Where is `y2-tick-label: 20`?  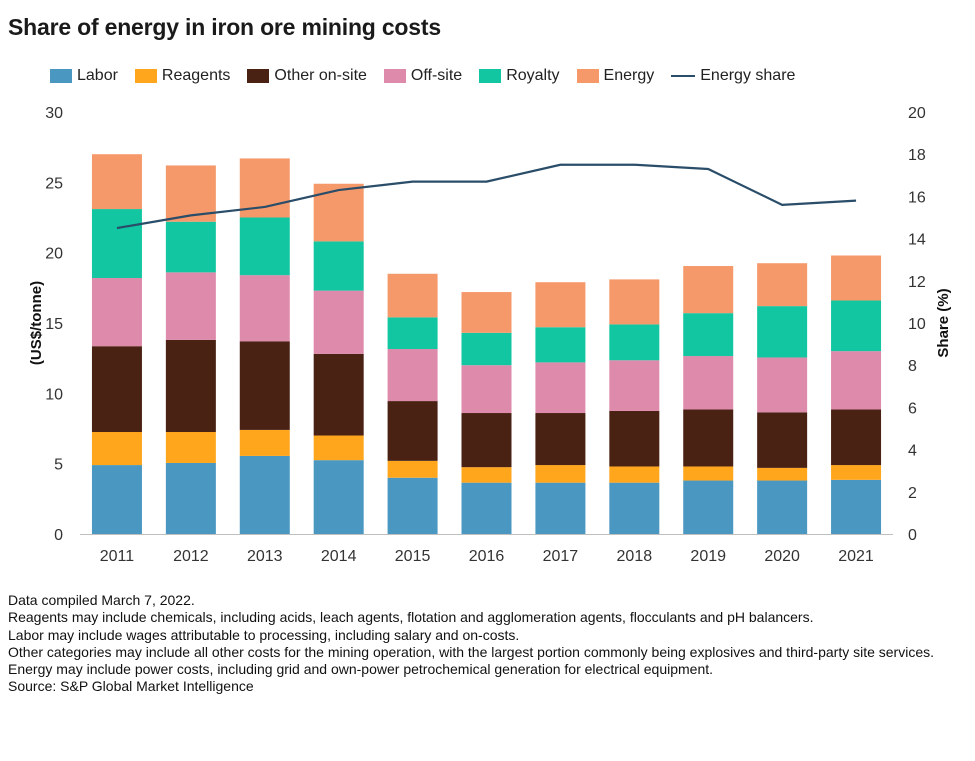 y2-tick-label: 20 is located at coordinates (917, 113).